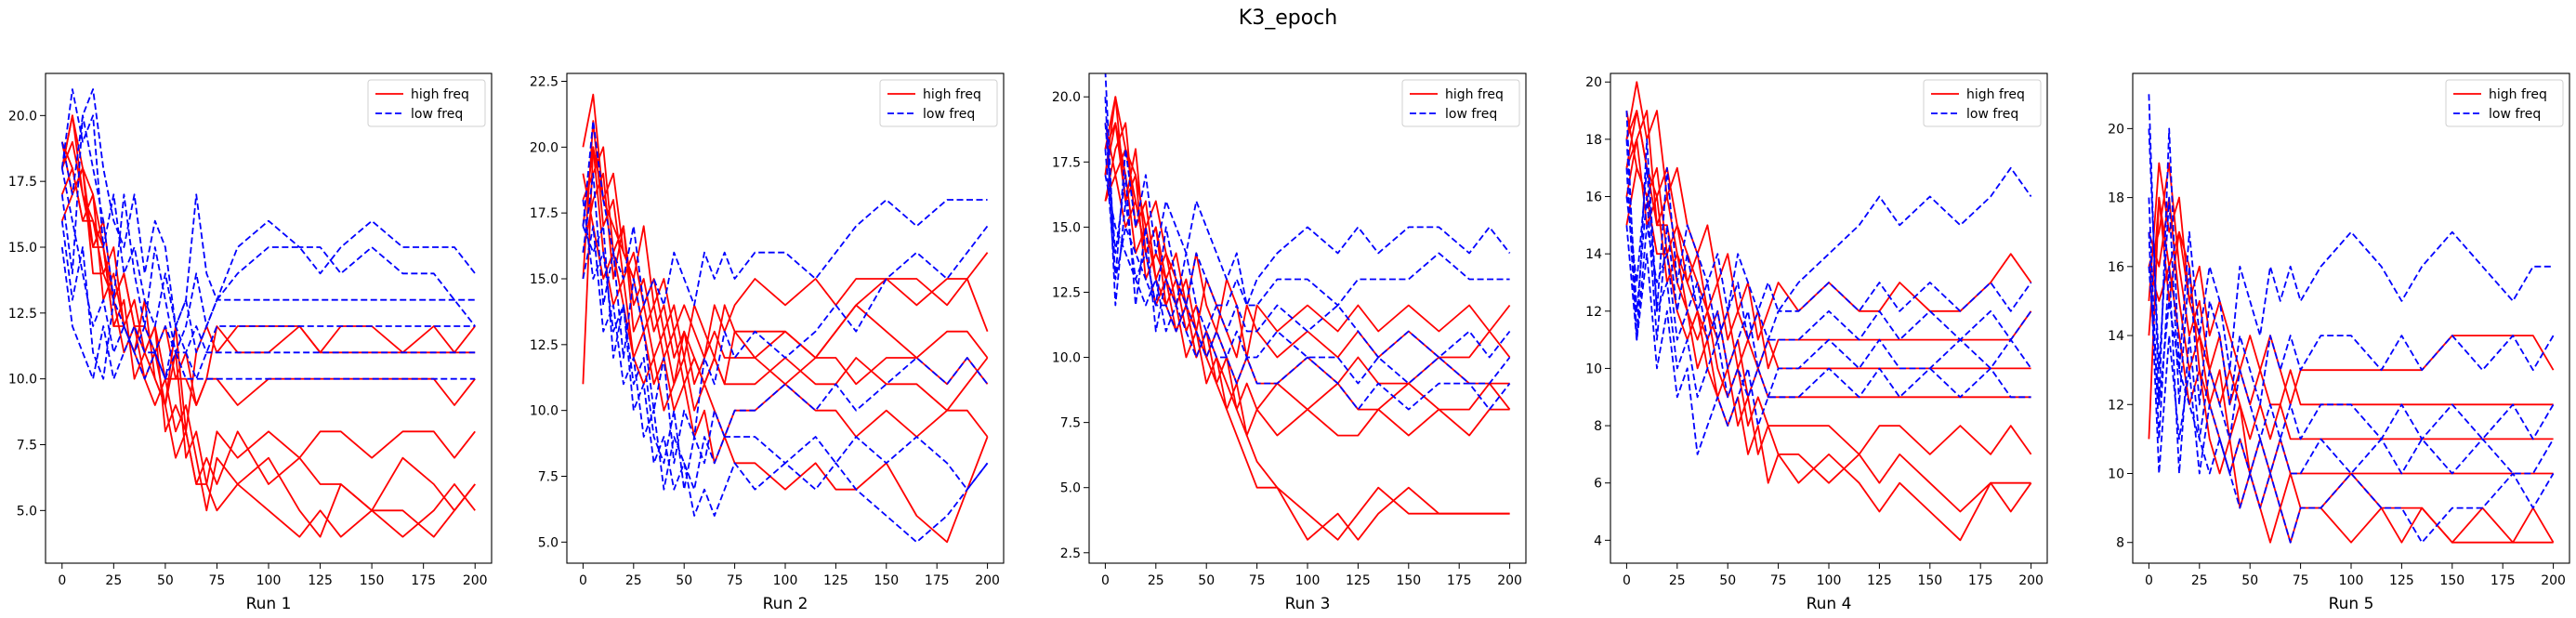  What do you see at coordinates (2116, 405) in the screenshot?
I see `y-tick-label: 12` at bounding box center [2116, 405].